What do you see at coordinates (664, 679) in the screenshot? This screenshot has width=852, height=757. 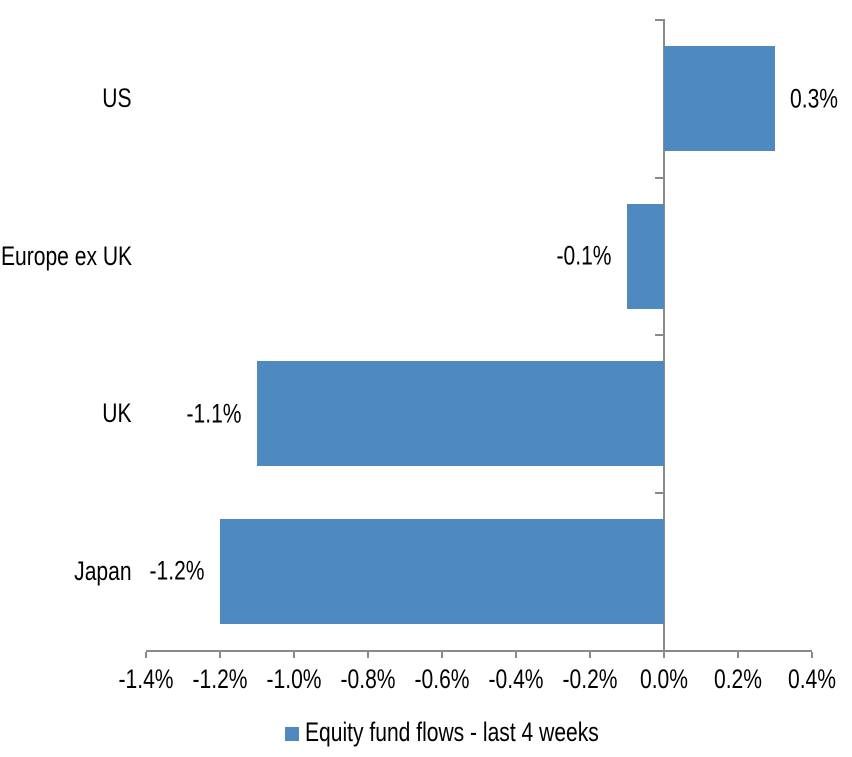 I see `x-axis-tick-label: 0.0%` at bounding box center [664, 679].